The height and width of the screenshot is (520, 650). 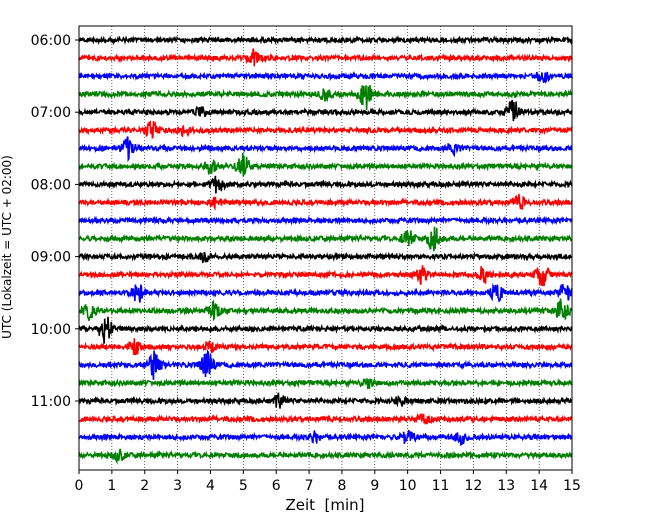 I want to click on x-tick-label: 15, so click(x=572, y=486).